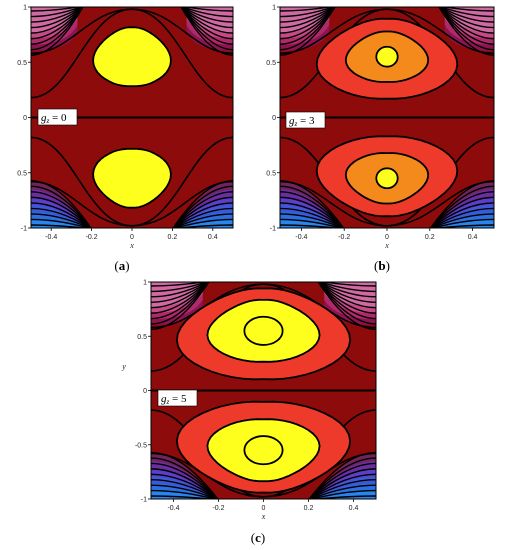 This screenshot has height=550, width=507. I want to click on gz-annotation: gz = 0, so click(57, 117).